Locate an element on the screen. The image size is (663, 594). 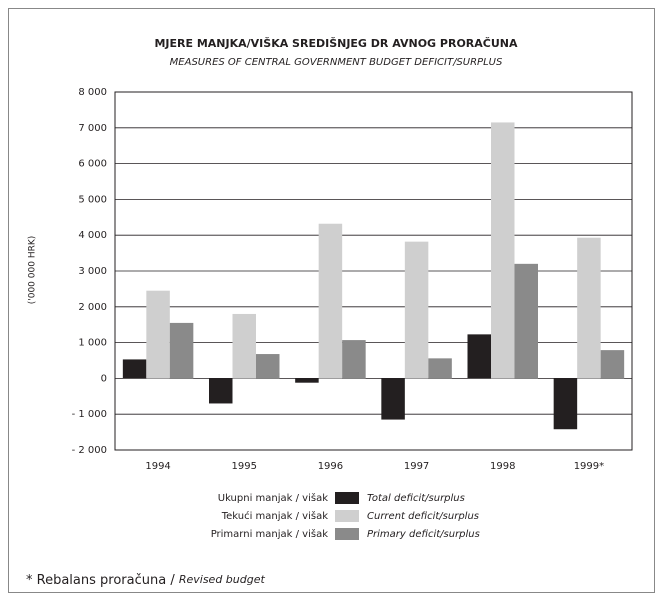
y-tick-label: 1 000 is located at coordinates (92, 343).